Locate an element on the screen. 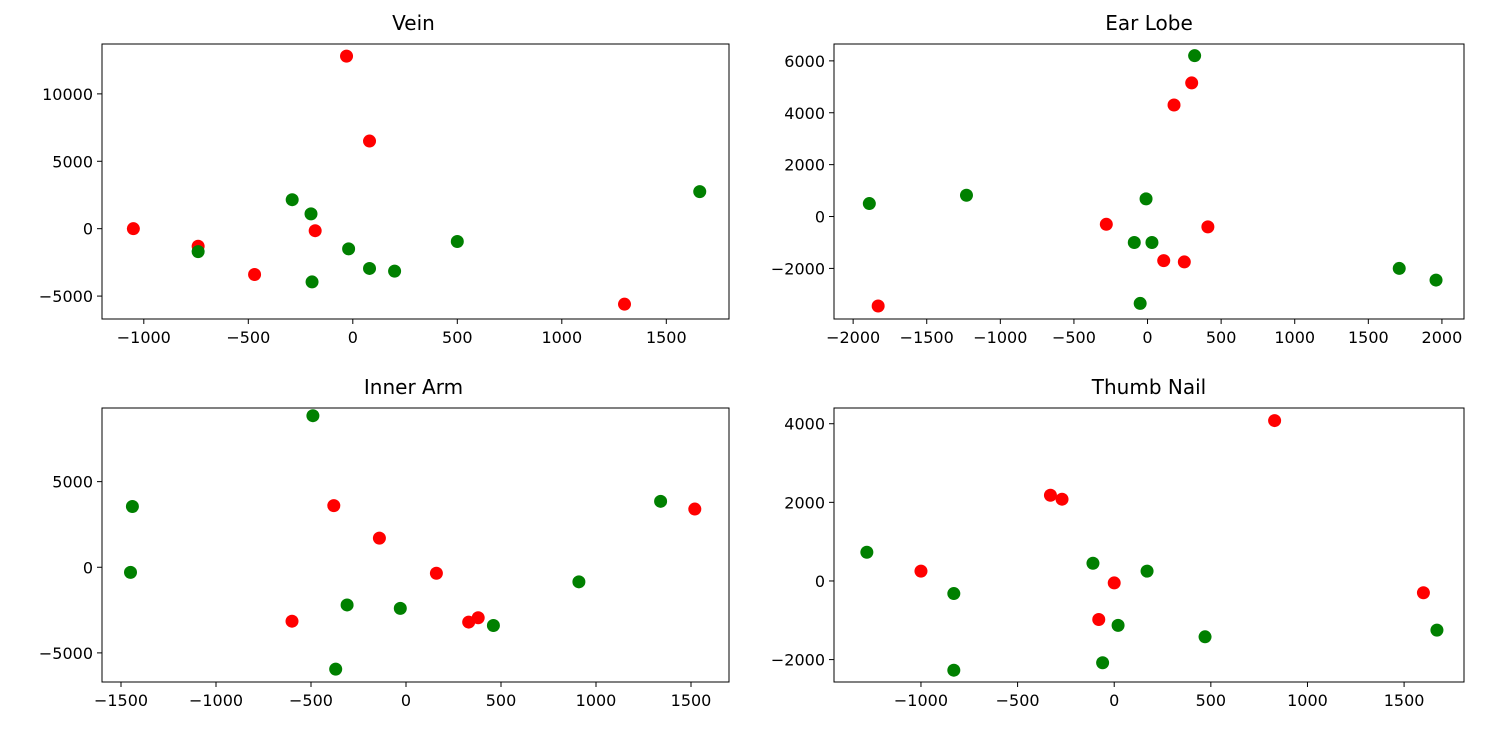  panel-title: Ear Lobe is located at coordinates (1149, 23).